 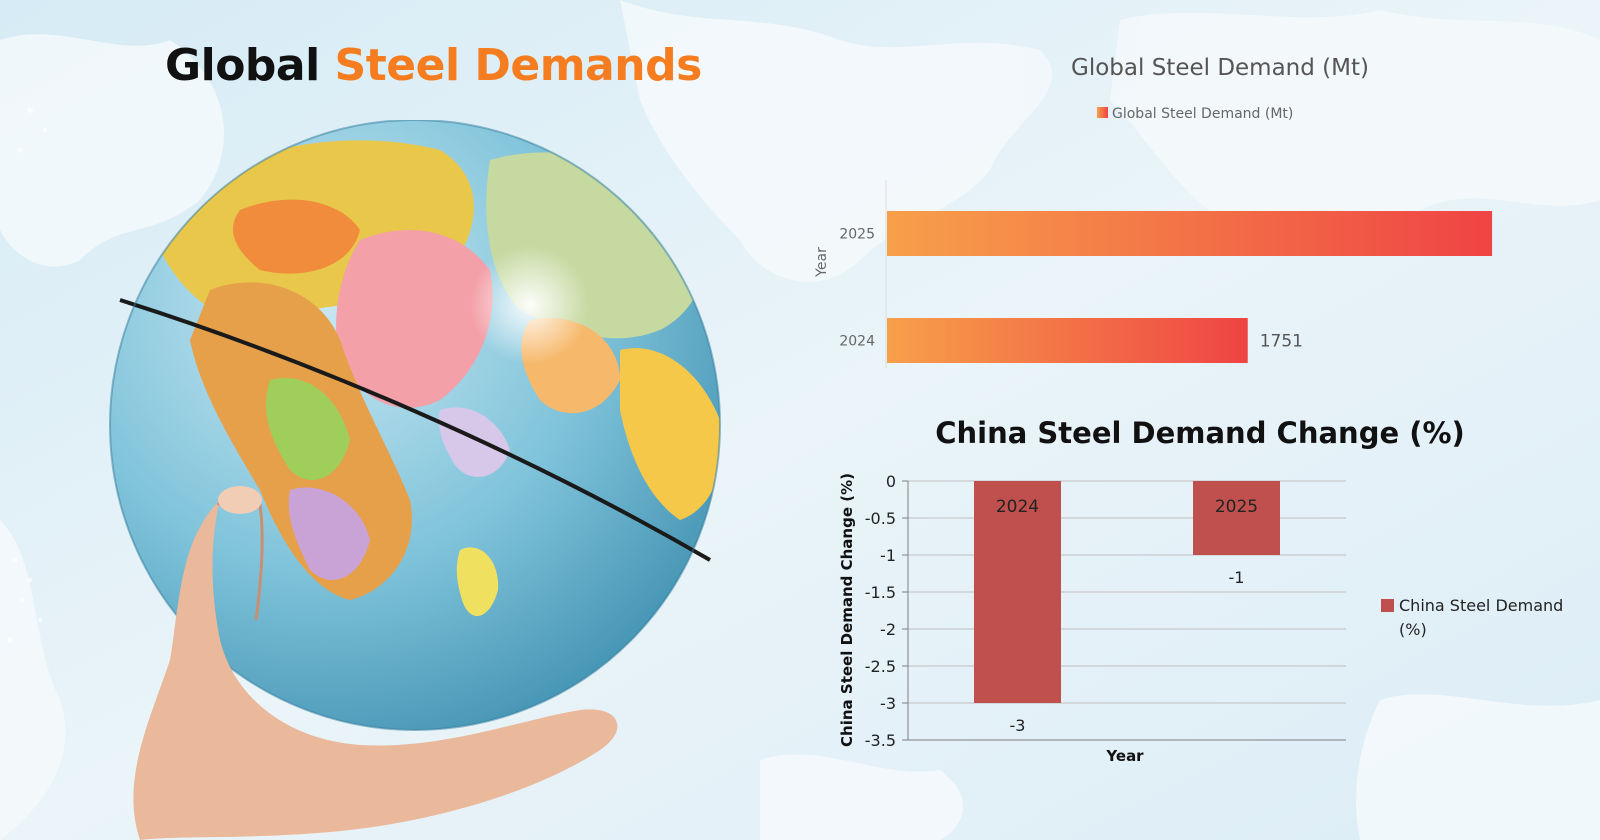 What do you see at coordinates (1413, 629) in the screenshot?
I see `legend-label-line-2: (%)` at bounding box center [1413, 629].